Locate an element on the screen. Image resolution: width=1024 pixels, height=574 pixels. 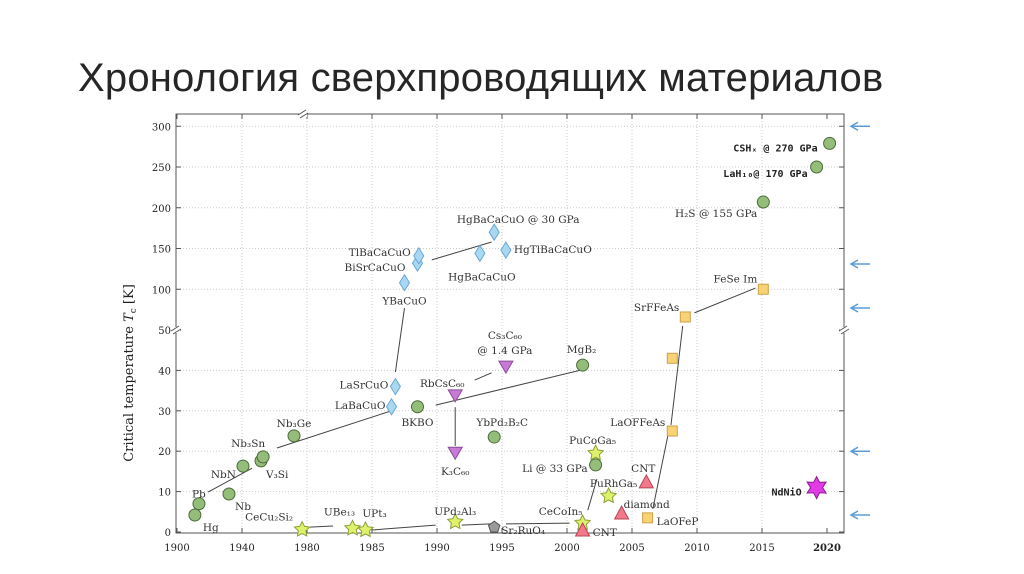
y-axis-label: Critical temperature Tc [K] is located at coordinates (130, 373).